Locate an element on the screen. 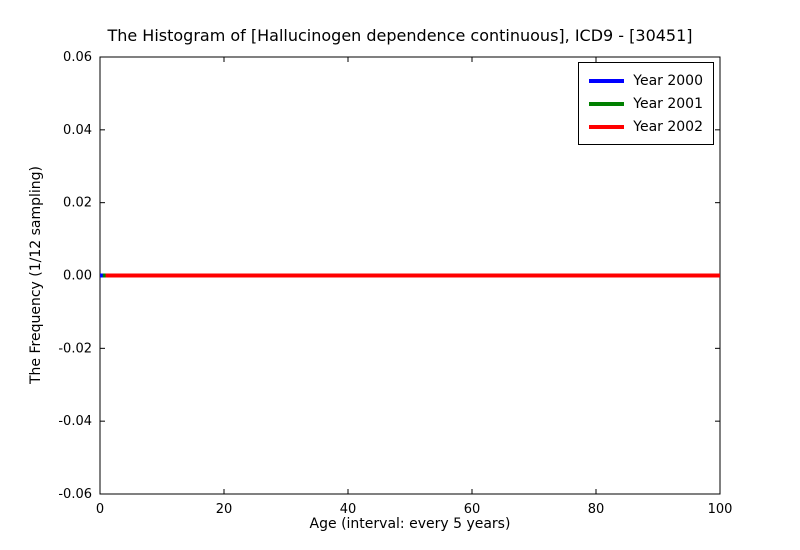 This screenshot has width=800, height=550. legend: Year 2000 Year 2001 Year 2002 is located at coordinates (646, 103).